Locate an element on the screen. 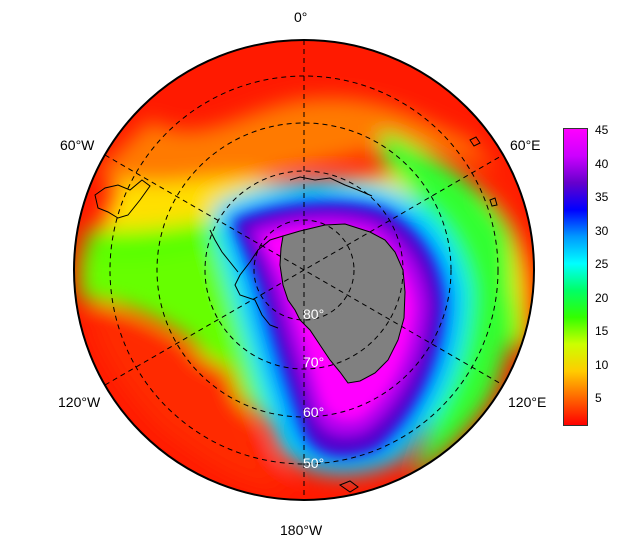  colorbar-tick-40: 40 is located at coordinates (602, 164).